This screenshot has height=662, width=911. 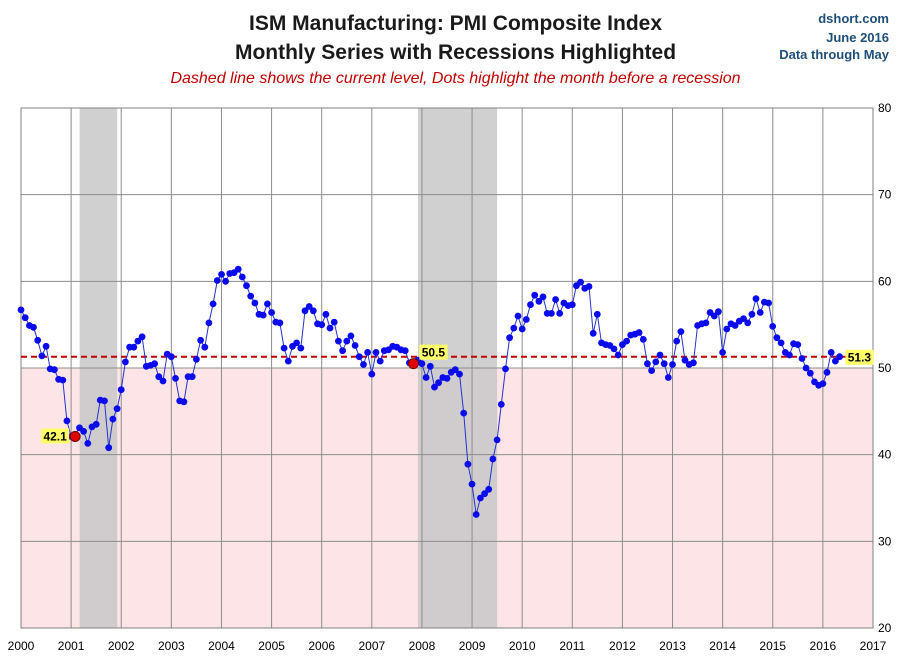 What do you see at coordinates (422, 646) in the screenshot?
I see `x-tick-label-2008: 2008` at bounding box center [422, 646].